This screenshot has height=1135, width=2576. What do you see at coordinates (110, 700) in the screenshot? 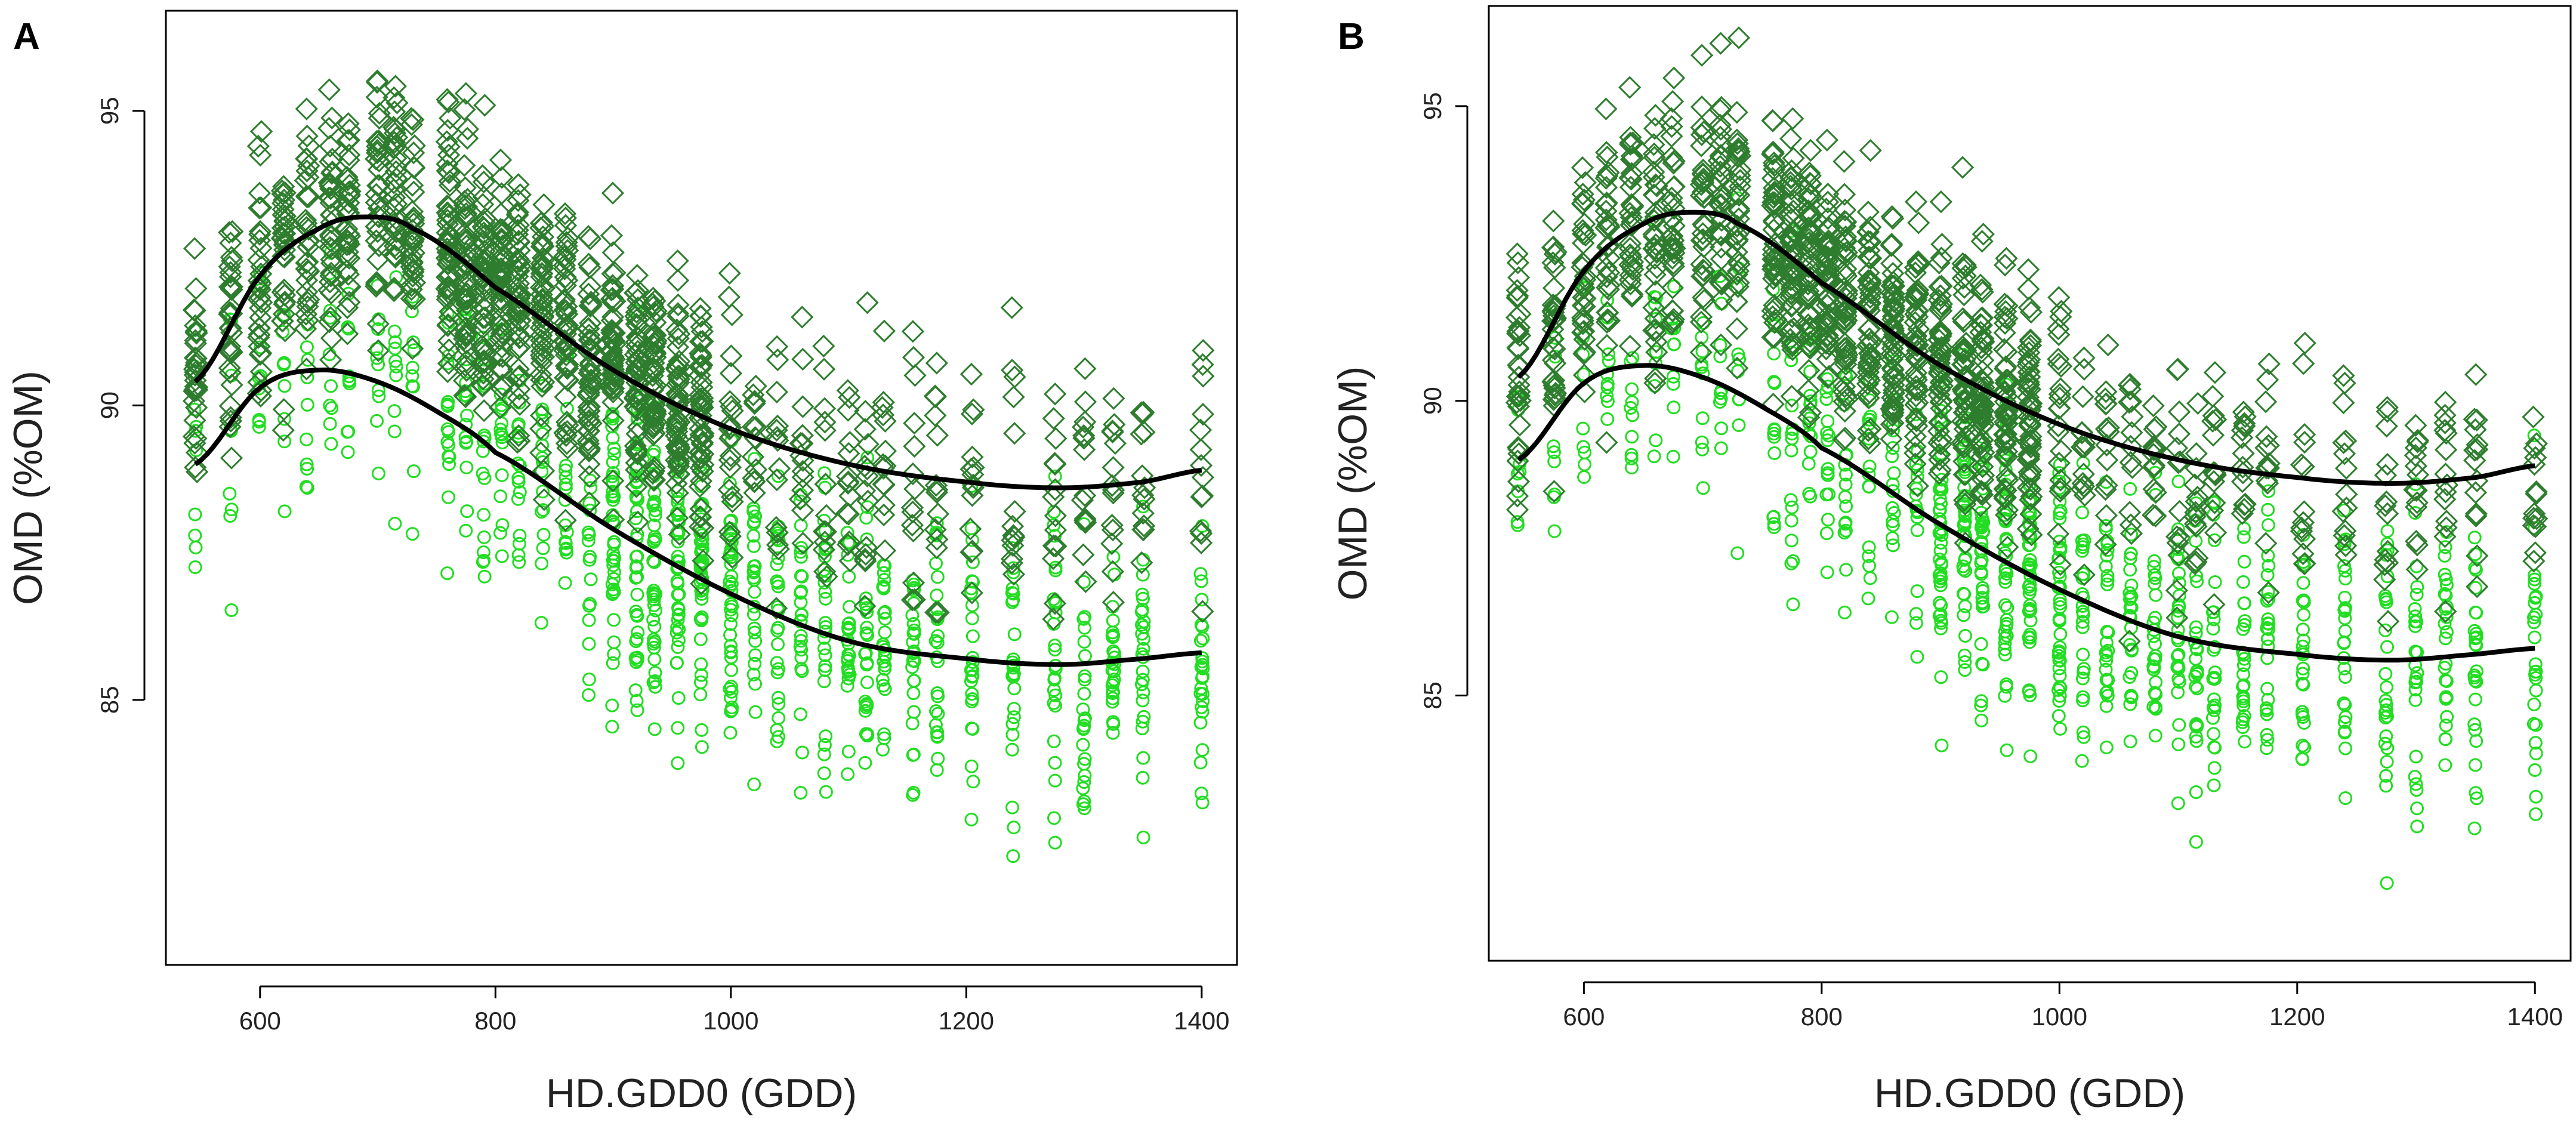
I see `y-tick-label: 85` at bounding box center [110, 700].